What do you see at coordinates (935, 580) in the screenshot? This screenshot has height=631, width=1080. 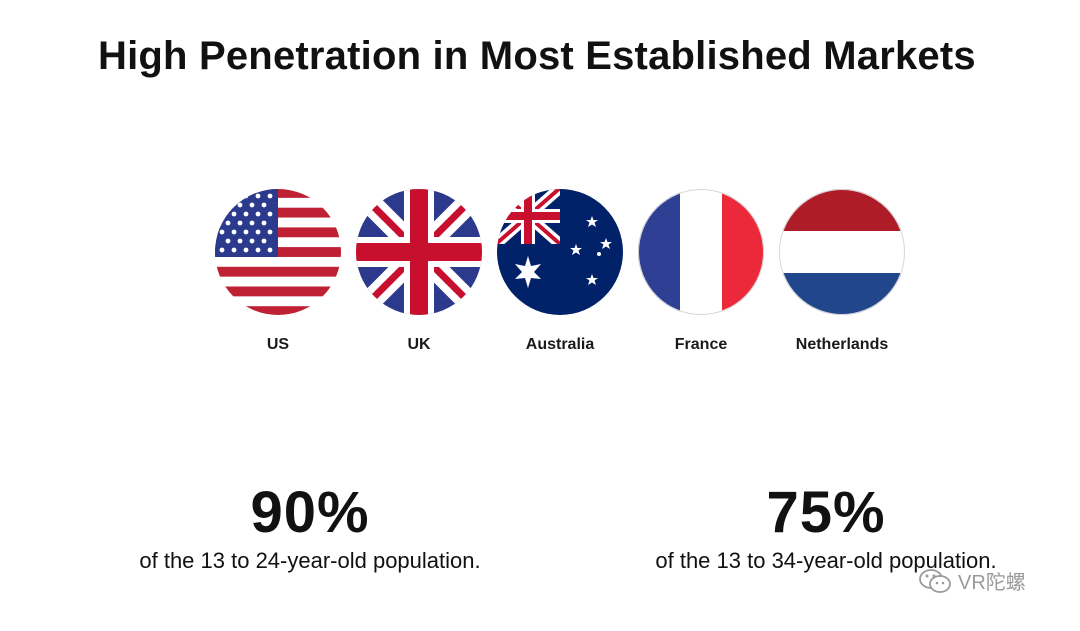 I see `wechat-icon` at bounding box center [935, 580].